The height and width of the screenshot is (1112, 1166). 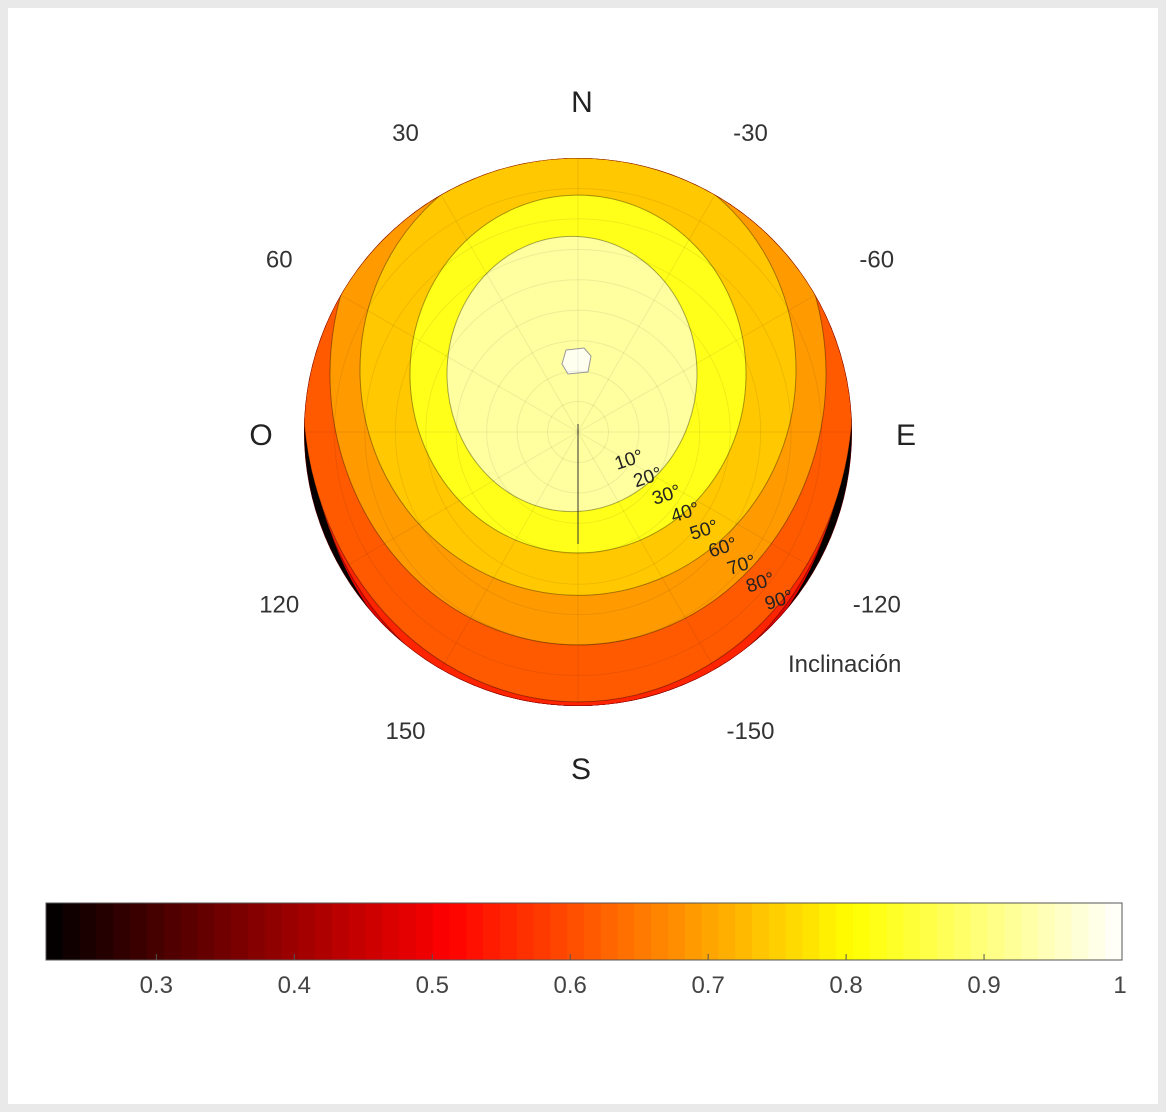 I want to click on azimuth-label: -60, so click(x=876, y=260).